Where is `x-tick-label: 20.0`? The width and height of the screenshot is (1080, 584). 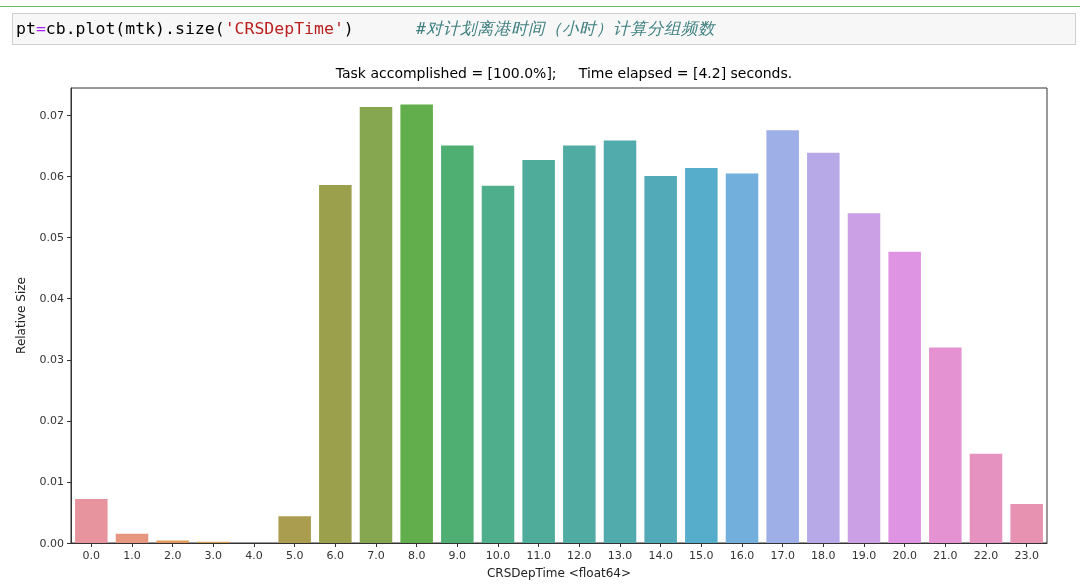 x-tick-label: 20.0 is located at coordinates (904, 555).